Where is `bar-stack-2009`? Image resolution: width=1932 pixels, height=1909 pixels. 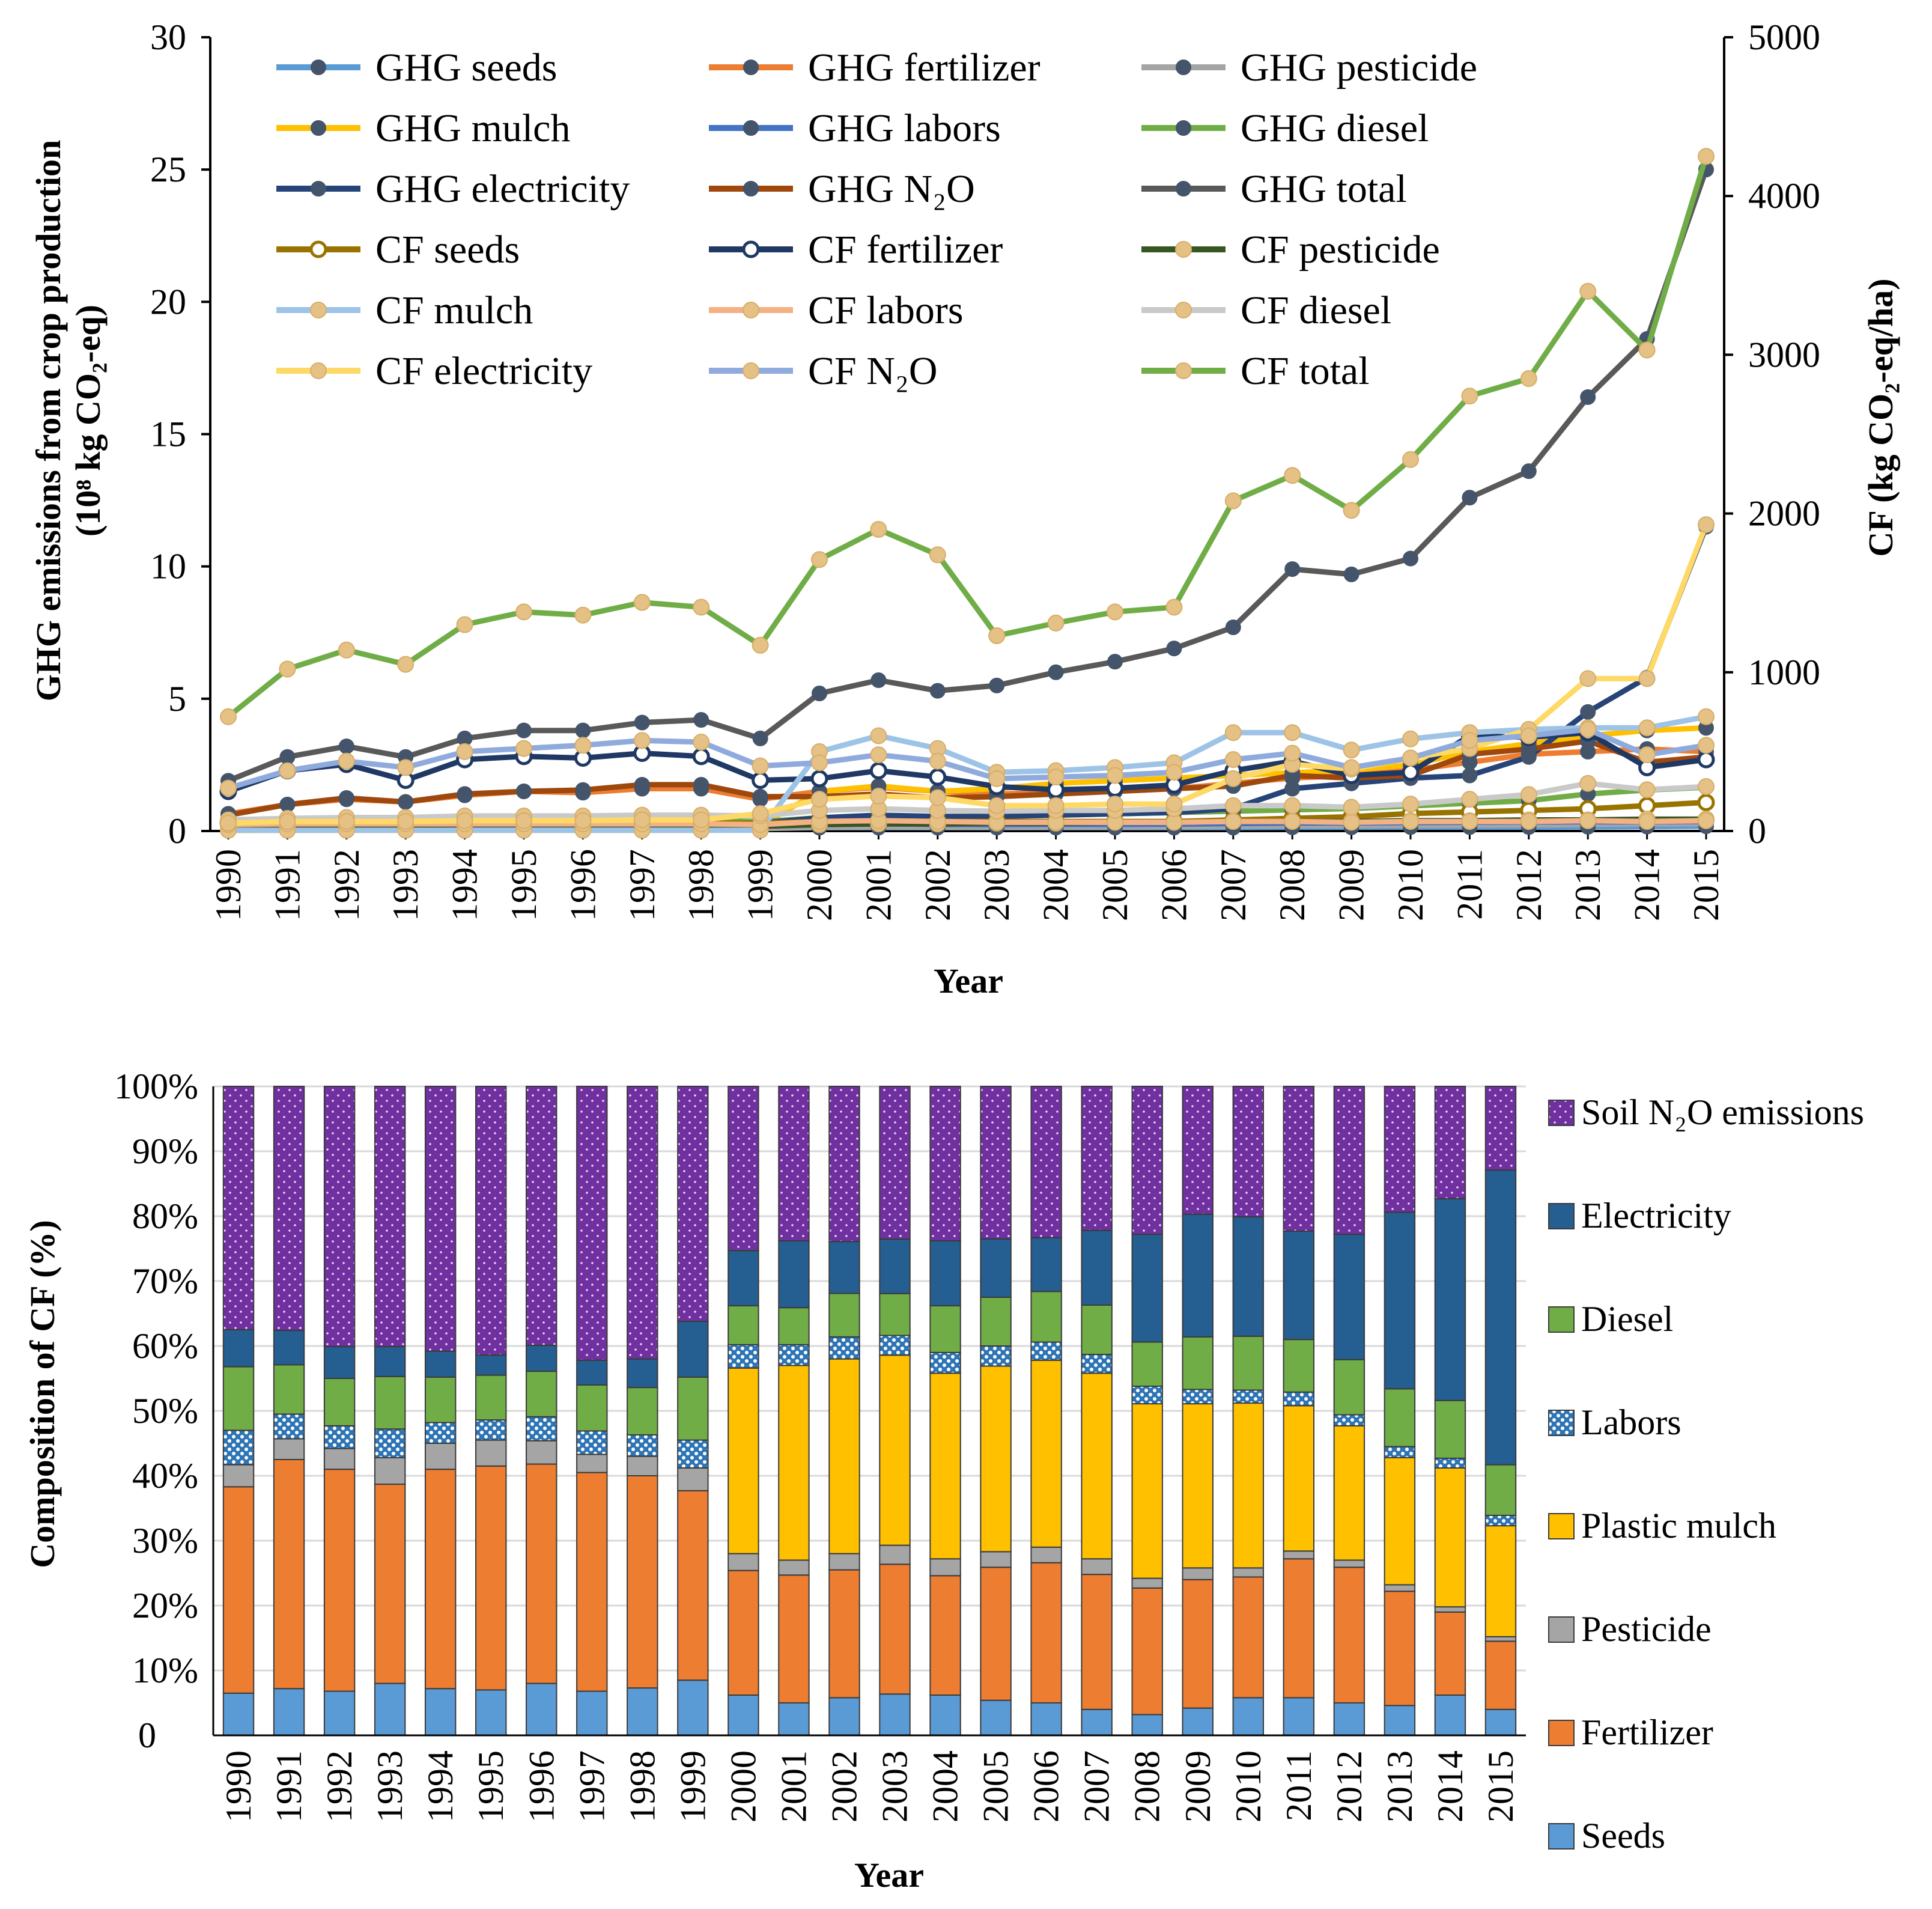
bar-stack-2009 is located at coordinates (1198, 1411).